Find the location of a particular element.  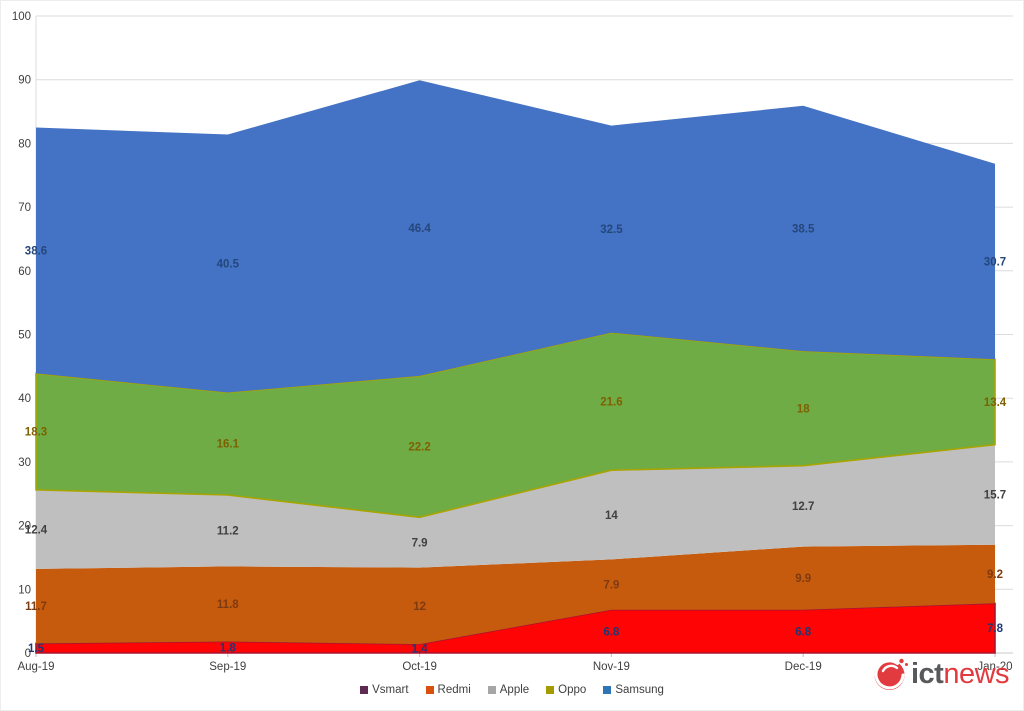

legend-marker-apple is located at coordinates (491, 690).